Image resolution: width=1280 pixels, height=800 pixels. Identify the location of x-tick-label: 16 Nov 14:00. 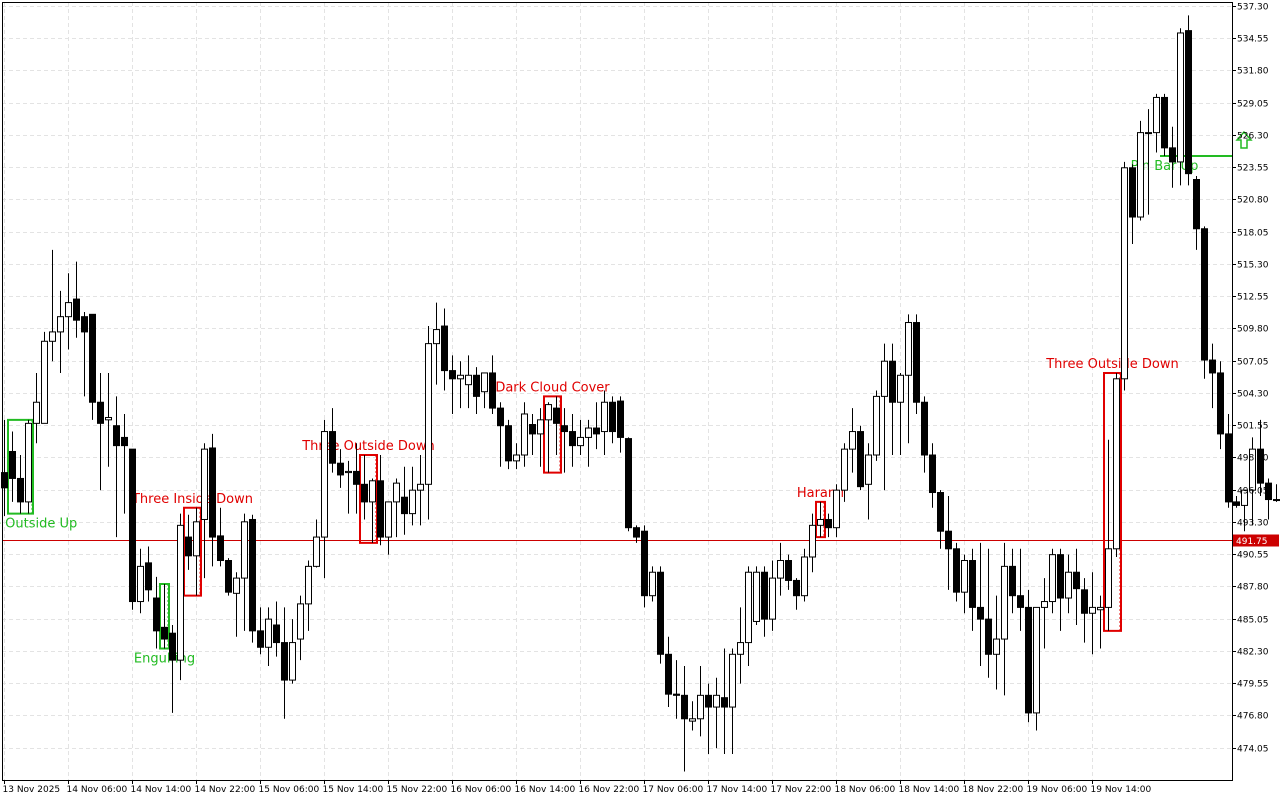
(545, 790).